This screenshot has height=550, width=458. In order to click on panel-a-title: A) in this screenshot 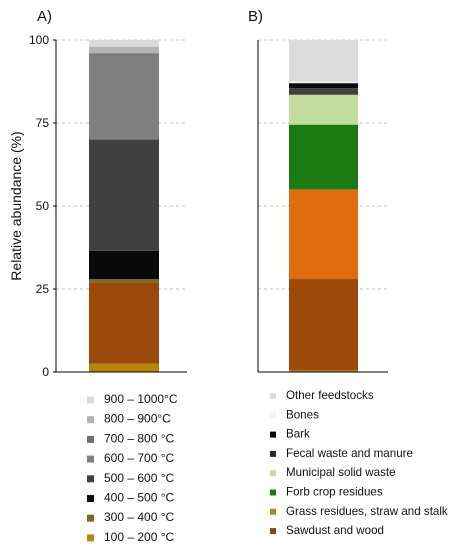, I will do `click(44, 16)`.